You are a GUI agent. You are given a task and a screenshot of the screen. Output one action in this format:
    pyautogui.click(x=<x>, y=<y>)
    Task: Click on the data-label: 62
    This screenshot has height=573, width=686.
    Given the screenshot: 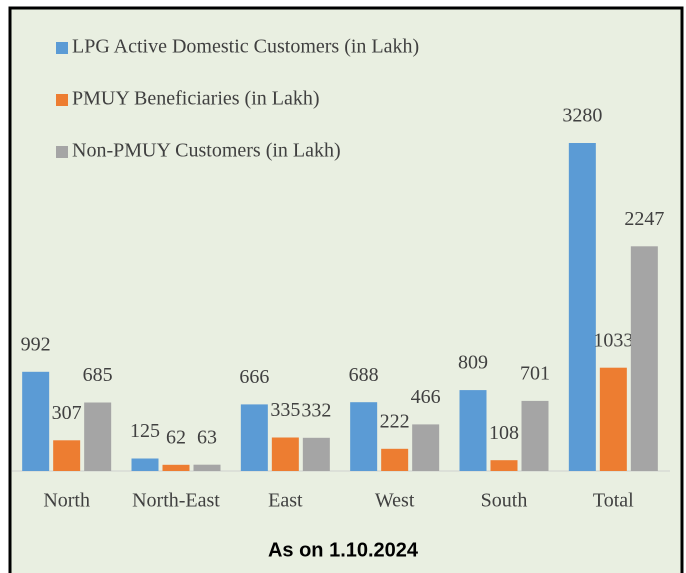 What is the action you would take?
    pyautogui.click(x=176, y=437)
    